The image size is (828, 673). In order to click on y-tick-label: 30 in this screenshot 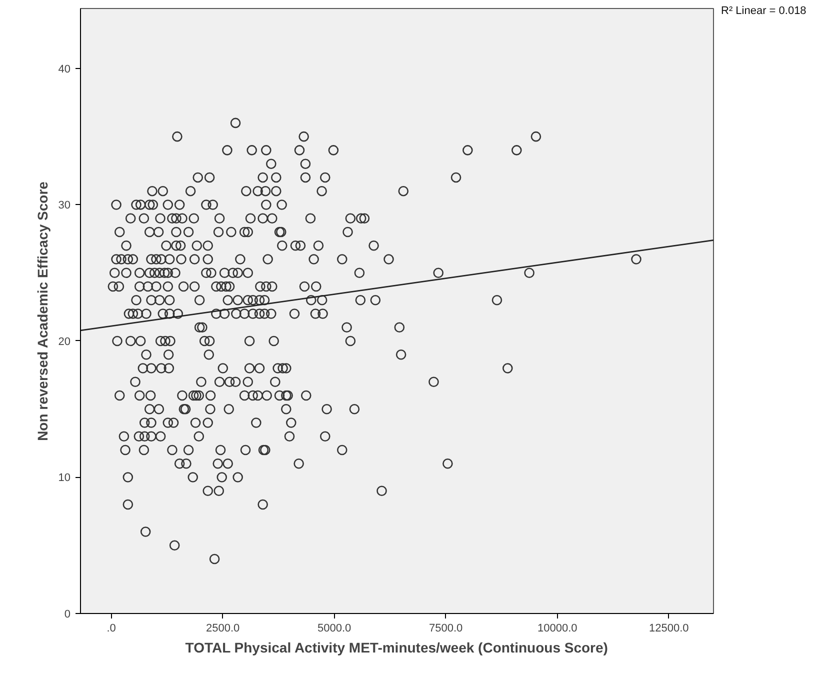, I will do `click(64, 206)`.